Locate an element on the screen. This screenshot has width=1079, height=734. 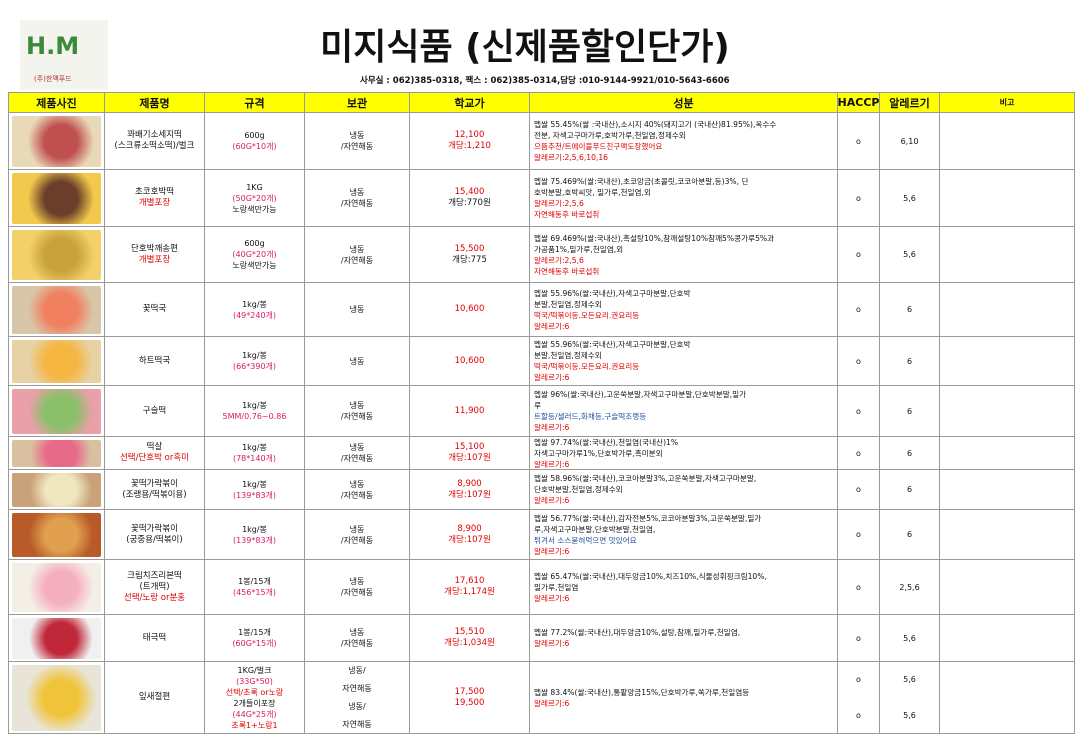
name-line: 선택/노랑 or분홍 is located at coordinates (154, 597).